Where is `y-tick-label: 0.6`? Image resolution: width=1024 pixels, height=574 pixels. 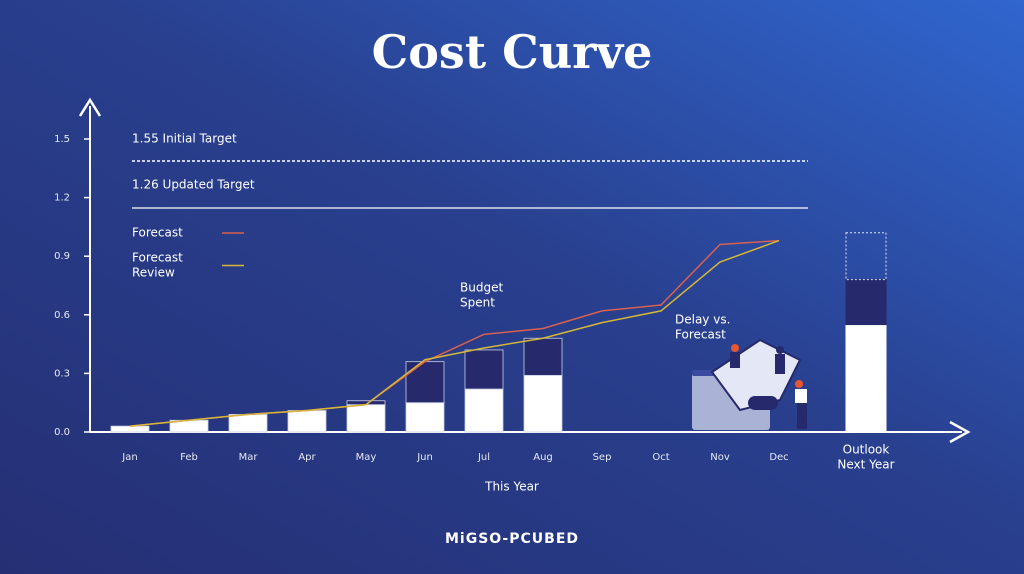 y-tick-label: 0.6 is located at coordinates (62, 315).